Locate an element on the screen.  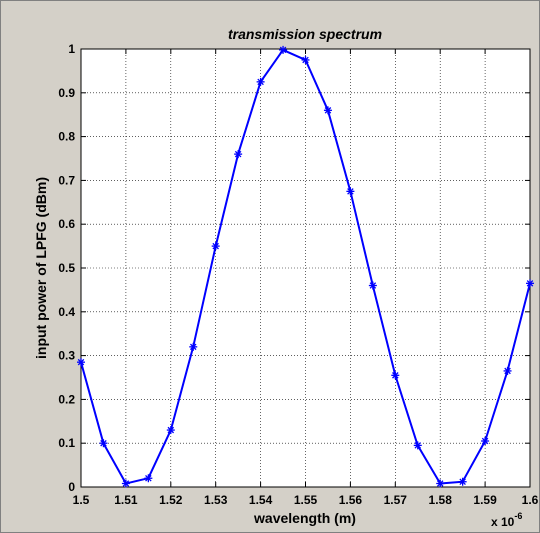
x-tick-label: 1.53 is located at coordinates (216, 500).